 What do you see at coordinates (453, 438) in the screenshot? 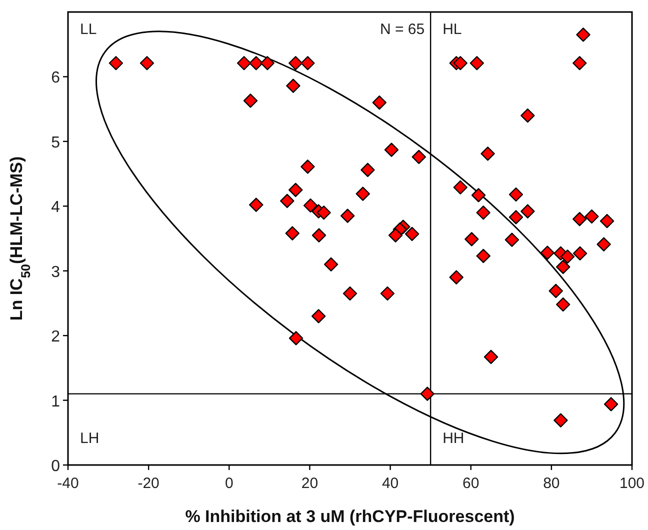
I see `annotation: HH` at bounding box center [453, 438].